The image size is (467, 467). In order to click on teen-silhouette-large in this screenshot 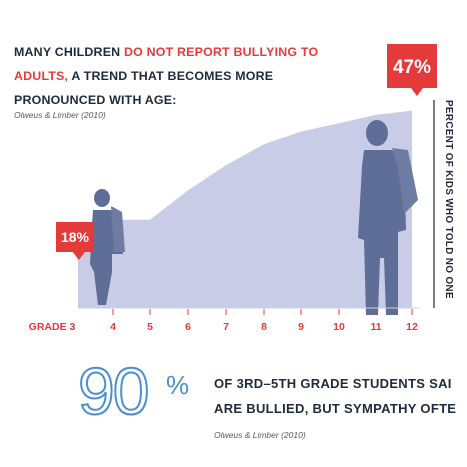, I will do `click(388, 217)`.